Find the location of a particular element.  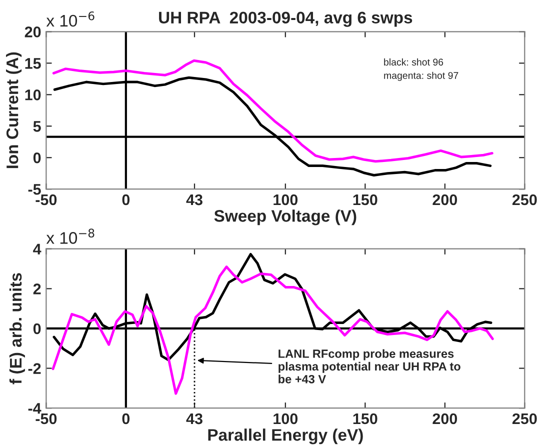

y-tick-label: 10 is located at coordinates (33, 95).